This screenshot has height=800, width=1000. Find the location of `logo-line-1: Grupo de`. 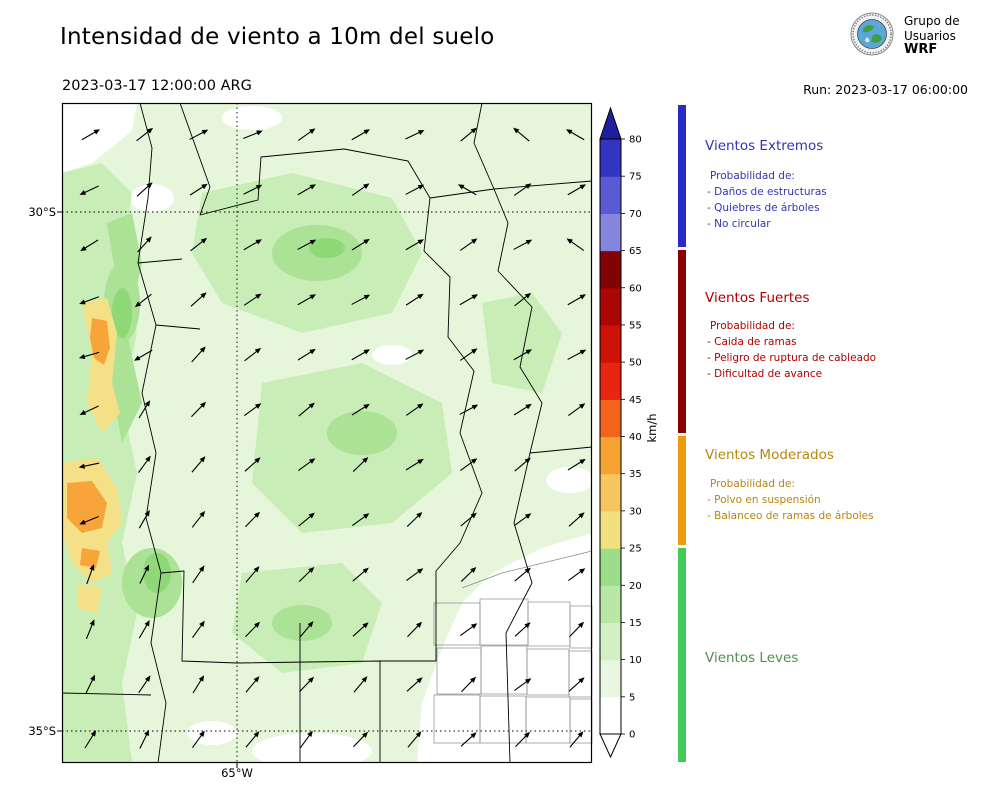

logo-line-1: Grupo de is located at coordinates (932, 21).